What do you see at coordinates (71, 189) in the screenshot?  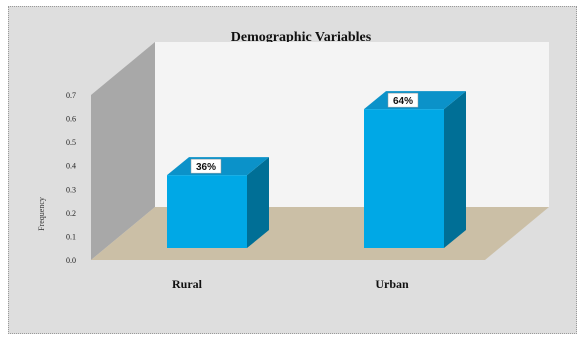 I see `y-tick-label: 0.3` at bounding box center [71, 189].